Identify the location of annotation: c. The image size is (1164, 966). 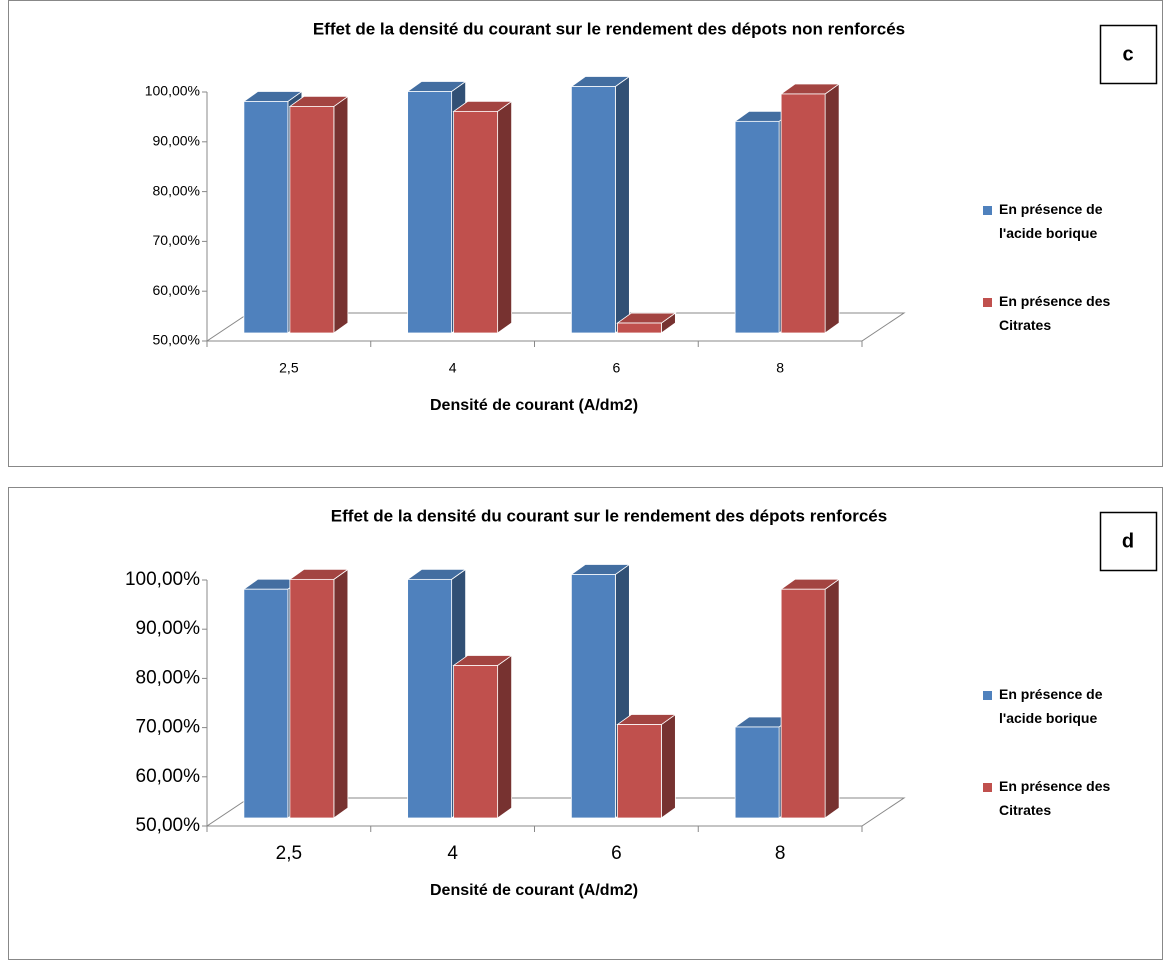
(1127, 54).